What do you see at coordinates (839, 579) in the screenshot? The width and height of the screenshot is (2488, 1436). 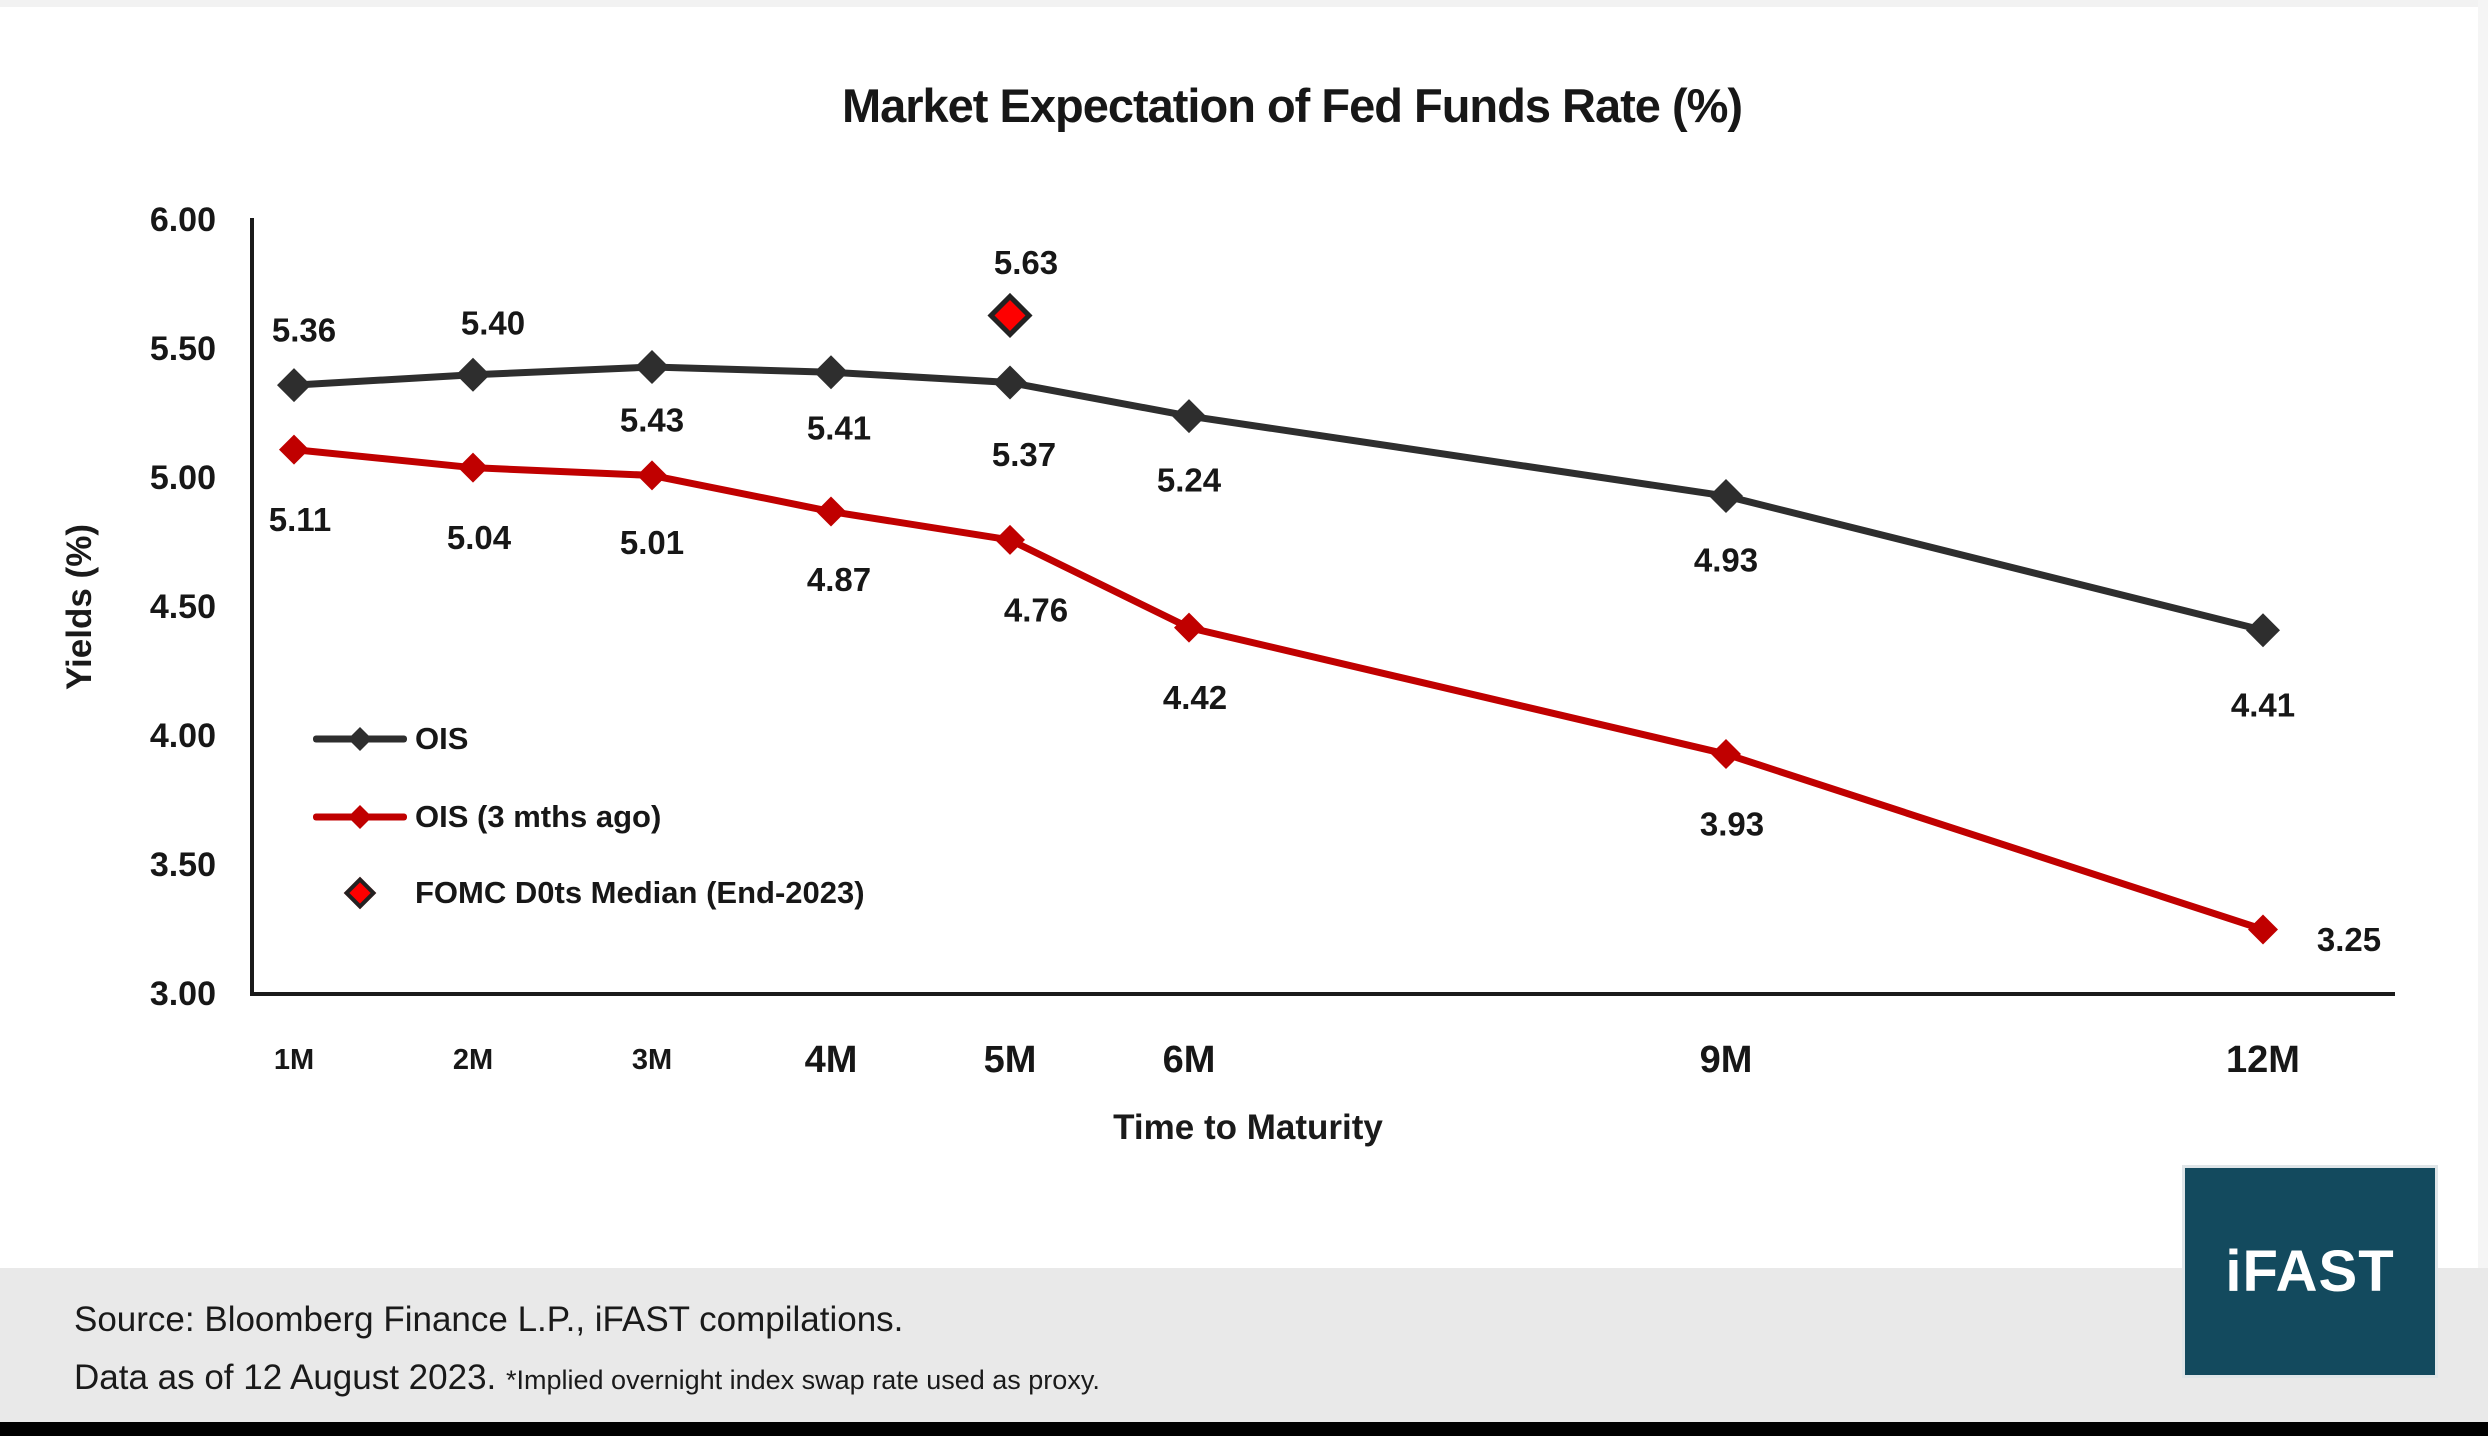 I see `data-label: 4.87` at bounding box center [839, 579].